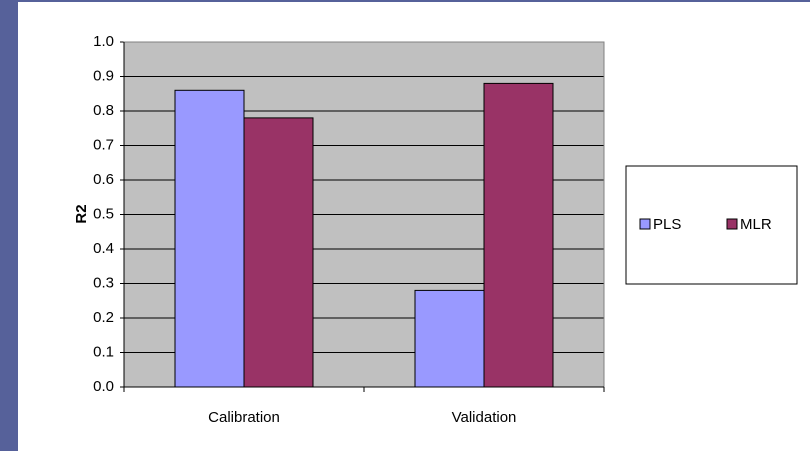 The image size is (810, 451). What do you see at coordinates (103, 213) in the screenshot?
I see `y-tick-label: 0.5` at bounding box center [103, 213].